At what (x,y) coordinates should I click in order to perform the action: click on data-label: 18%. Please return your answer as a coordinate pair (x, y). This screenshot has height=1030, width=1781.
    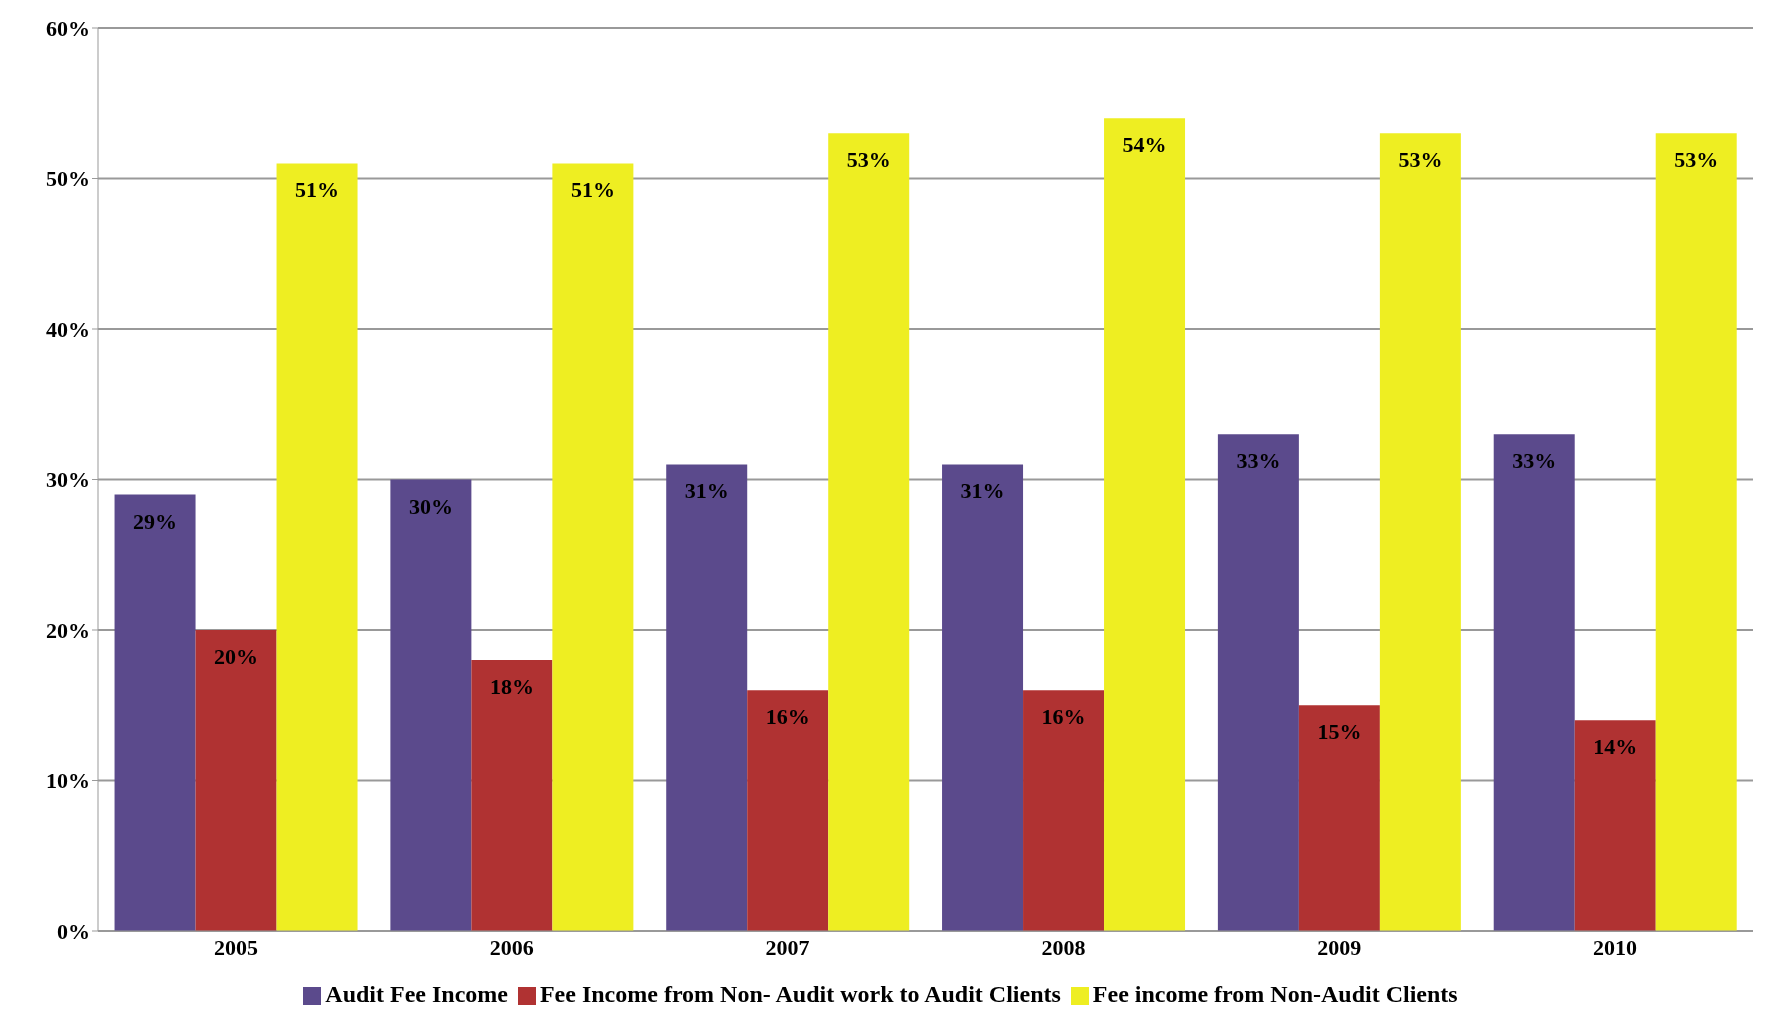
    Looking at the image, I should click on (511, 687).